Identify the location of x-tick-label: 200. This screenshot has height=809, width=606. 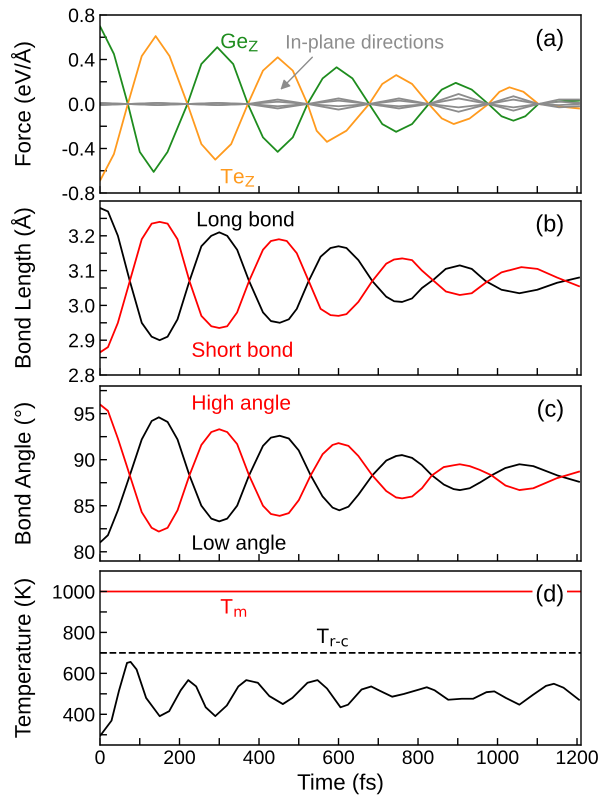
(179, 757).